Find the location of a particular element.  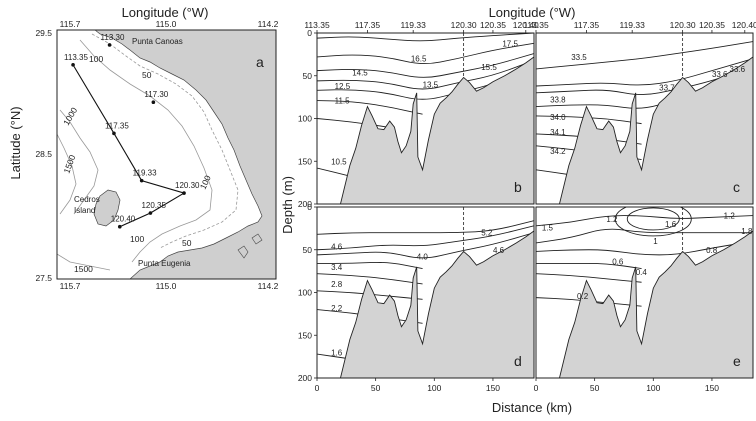

panel-e-contour-label-3: 1.2 is located at coordinates (730, 216).